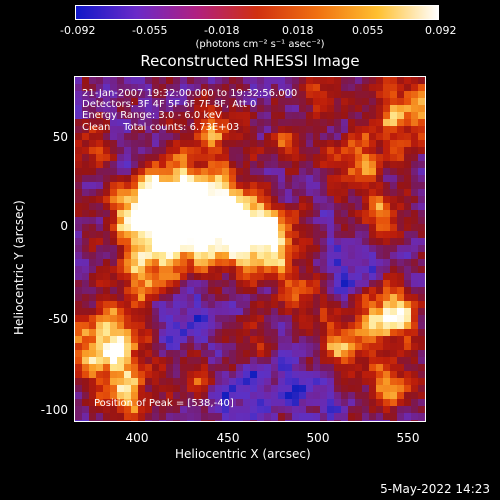  Describe the element at coordinates (60, 137) in the screenshot. I see `y-tick: 50` at that location.